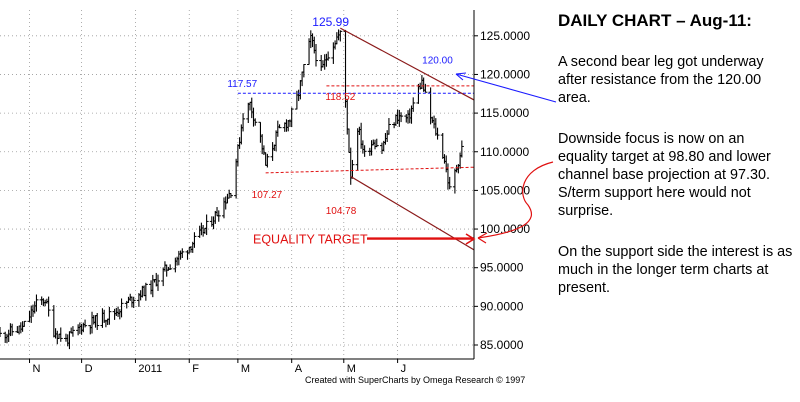 The width and height of the screenshot is (800, 402). What do you see at coordinates (89, 369) in the screenshot?
I see `x-tick-label: D` at bounding box center [89, 369].